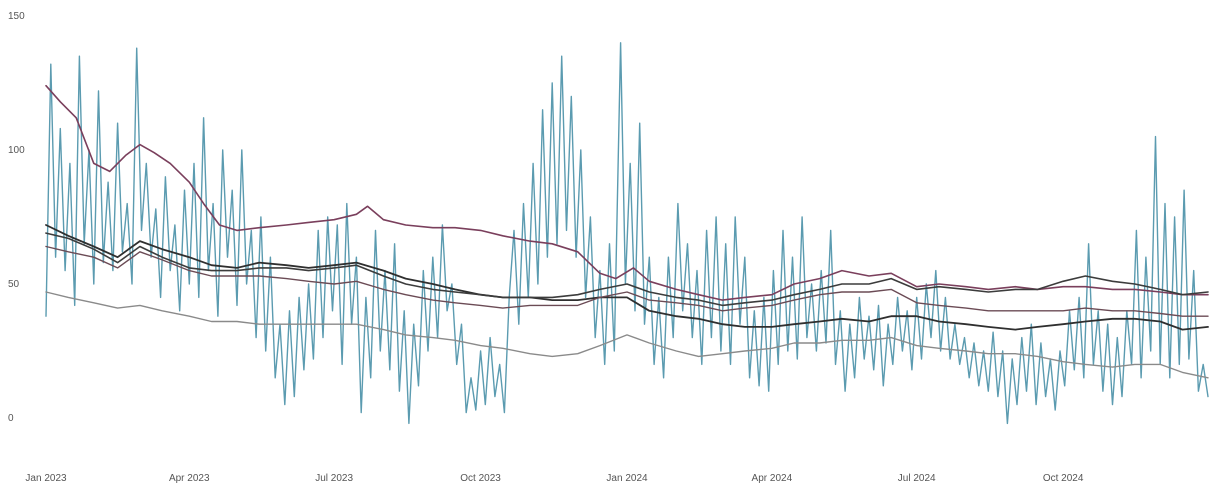 The height and width of the screenshot is (485, 1211). What do you see at coordinates (16, 150) in the screenshot?
I see `y-tick-label: 100` at bounding box center [16, 150].